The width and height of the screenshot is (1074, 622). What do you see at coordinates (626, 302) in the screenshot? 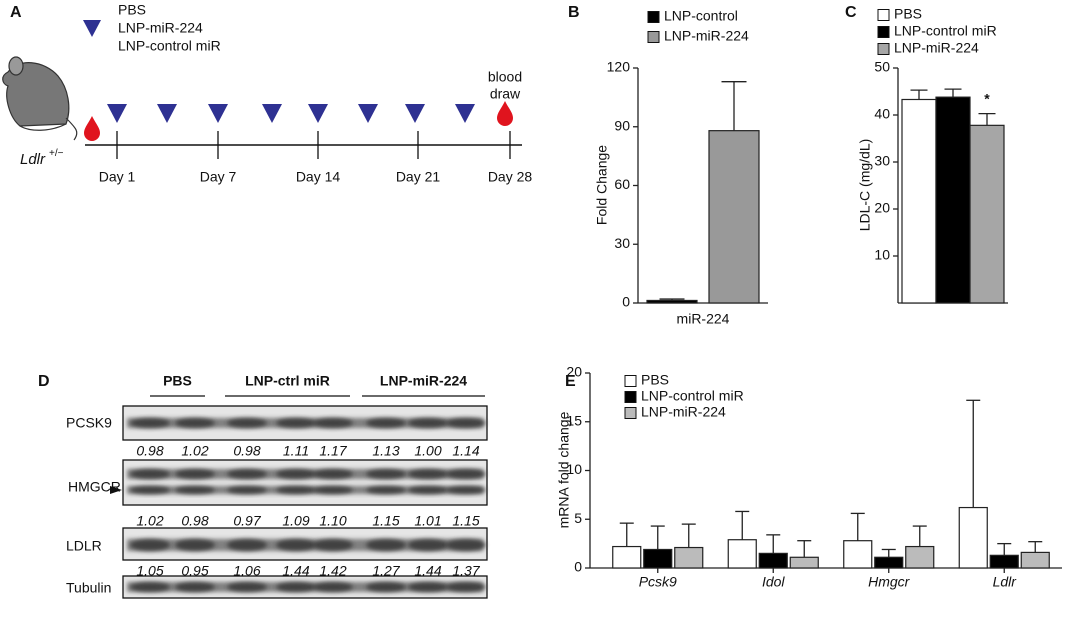
I see `y-tick-label: 0` at bounding box center [626, 302].